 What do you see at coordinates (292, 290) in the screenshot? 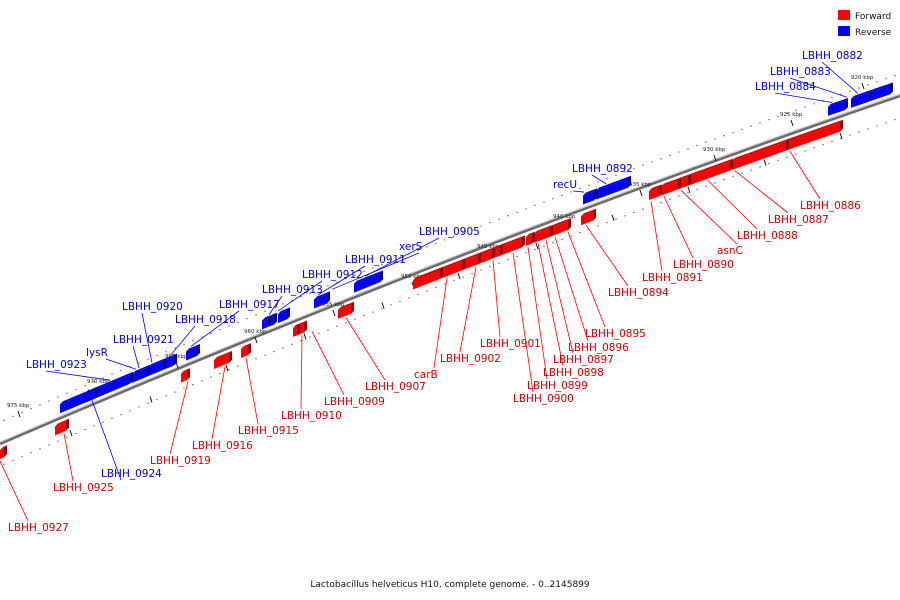
I see `gene-label: LBHH_0913` at bounding box center [292, 290].